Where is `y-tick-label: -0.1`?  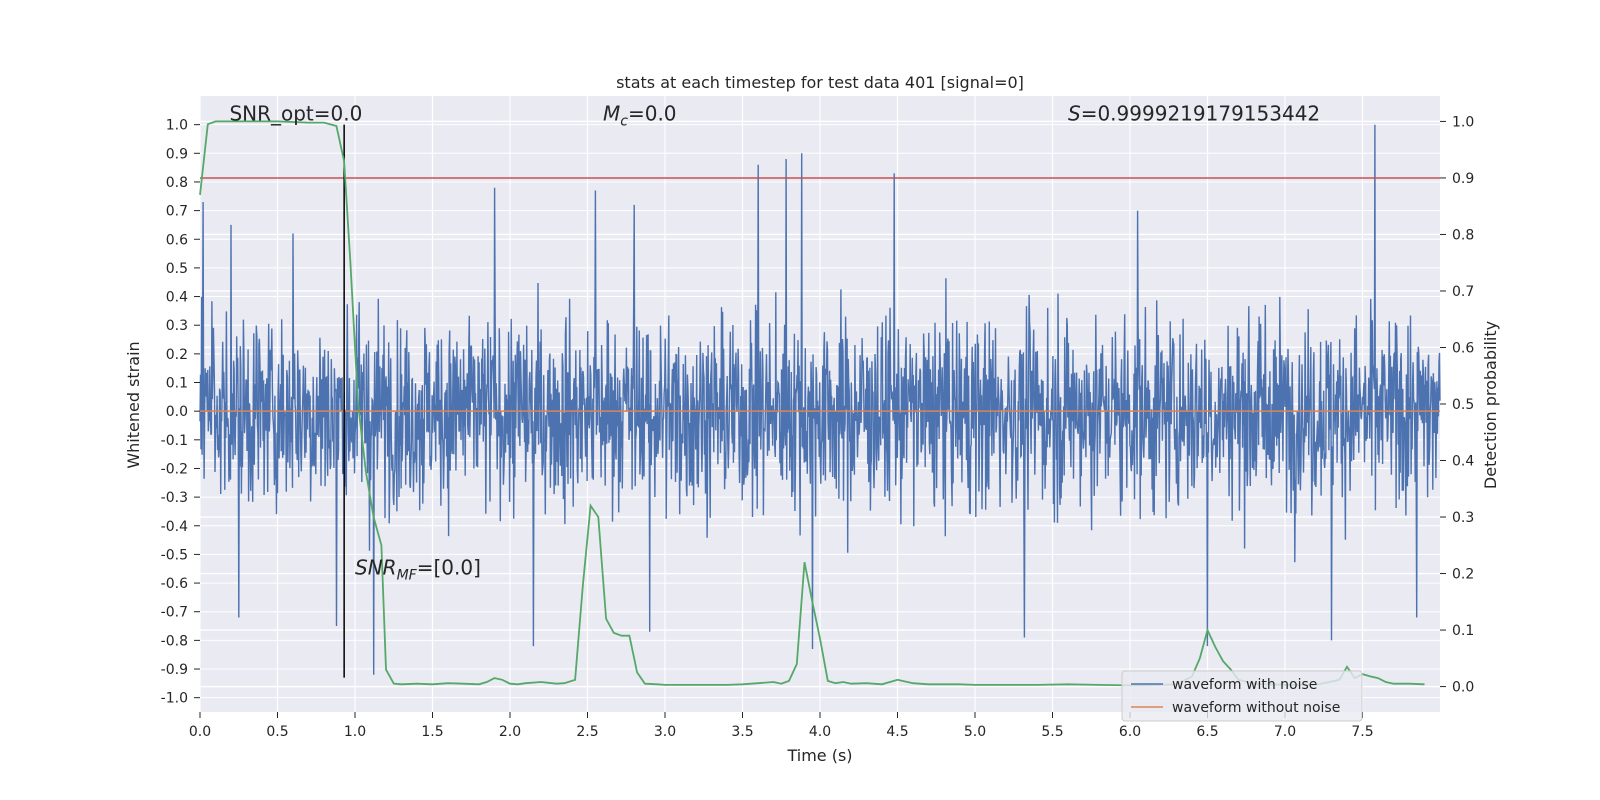
y-tick-label: -0.1 is located at coordinates (174, 441).